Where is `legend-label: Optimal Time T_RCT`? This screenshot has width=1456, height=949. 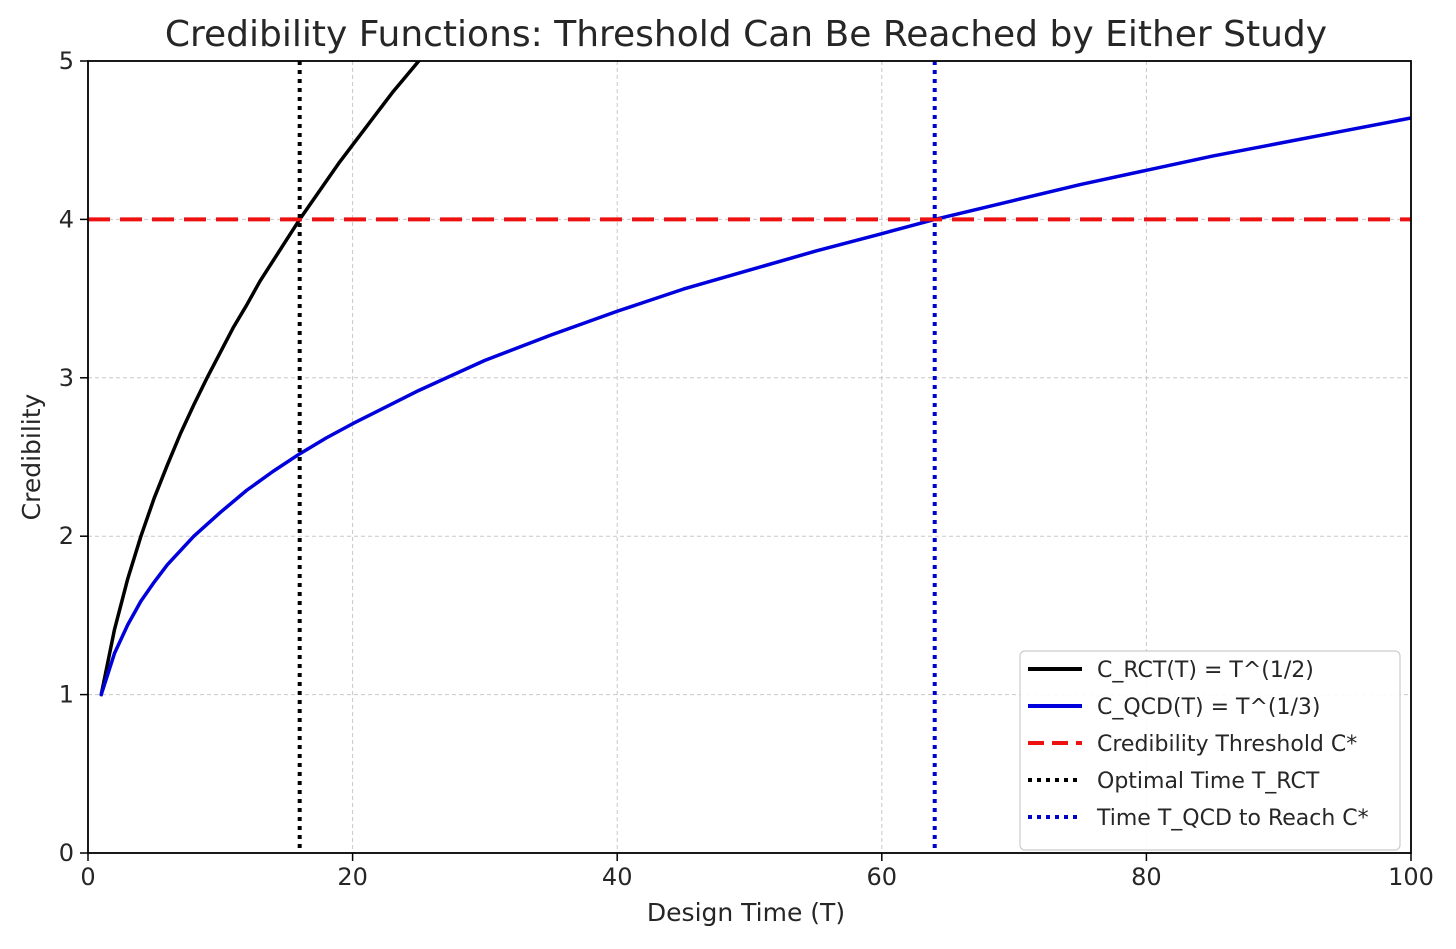
legend-label: Optimal Time T_RCT is located at coordinates (1208, 781).